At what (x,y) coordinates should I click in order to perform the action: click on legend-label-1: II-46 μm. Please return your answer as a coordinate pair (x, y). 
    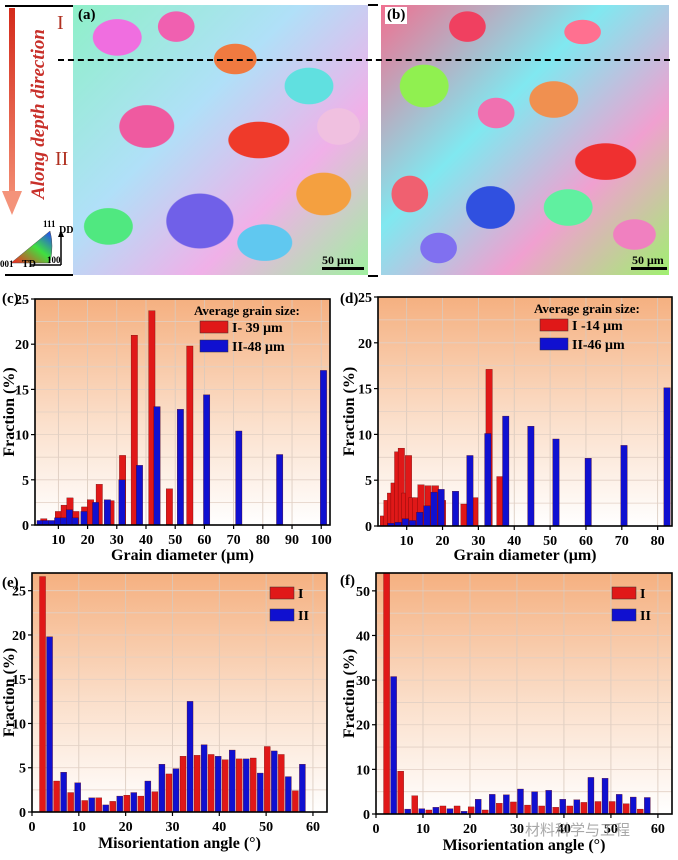
    Looking at the image, I should click on (598, 345).